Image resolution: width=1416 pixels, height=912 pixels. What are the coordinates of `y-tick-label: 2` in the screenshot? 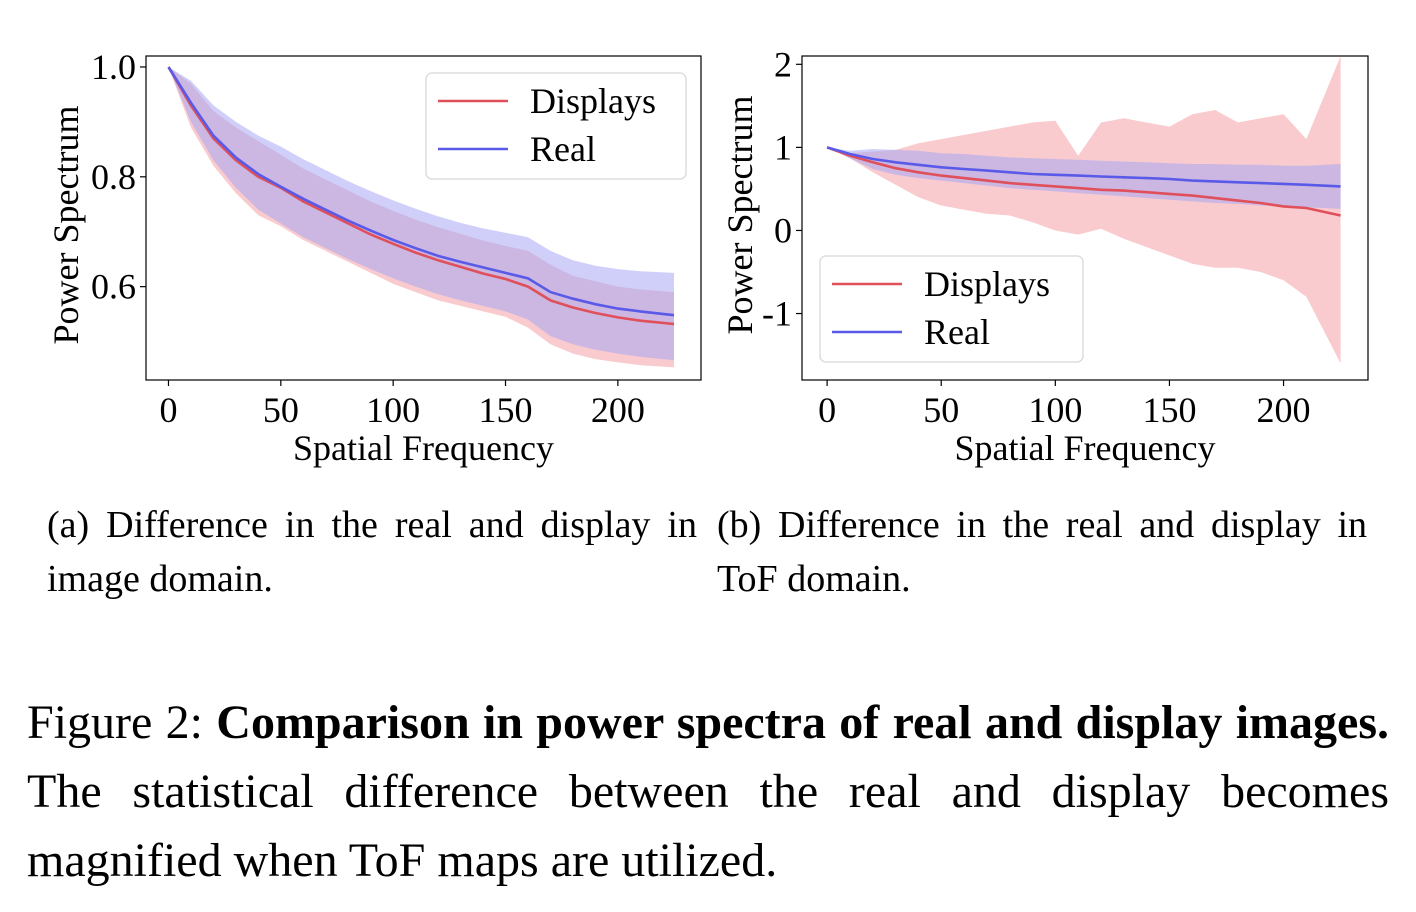 It's located at (783, 64).